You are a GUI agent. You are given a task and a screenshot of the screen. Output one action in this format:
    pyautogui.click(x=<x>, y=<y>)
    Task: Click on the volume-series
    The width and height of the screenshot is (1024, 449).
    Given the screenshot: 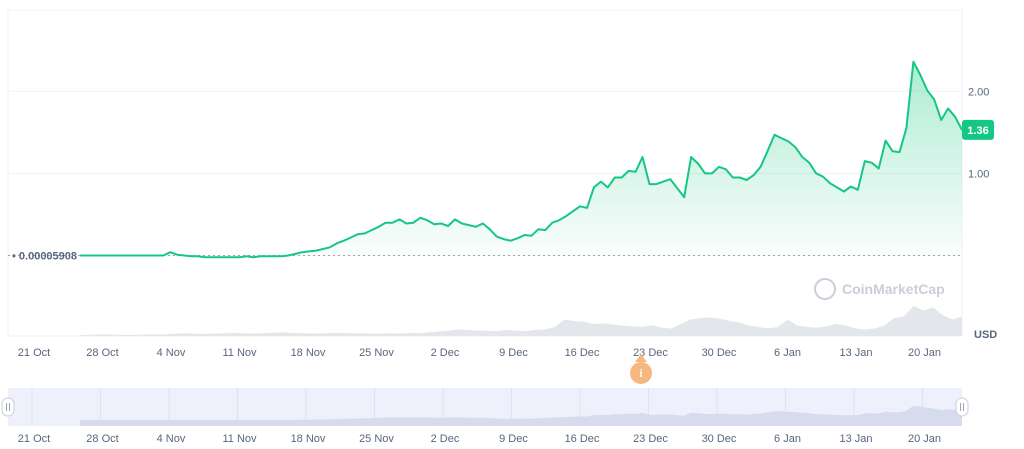 What is the action you would take?
    pyautogui.click(x=521, y=321)
    